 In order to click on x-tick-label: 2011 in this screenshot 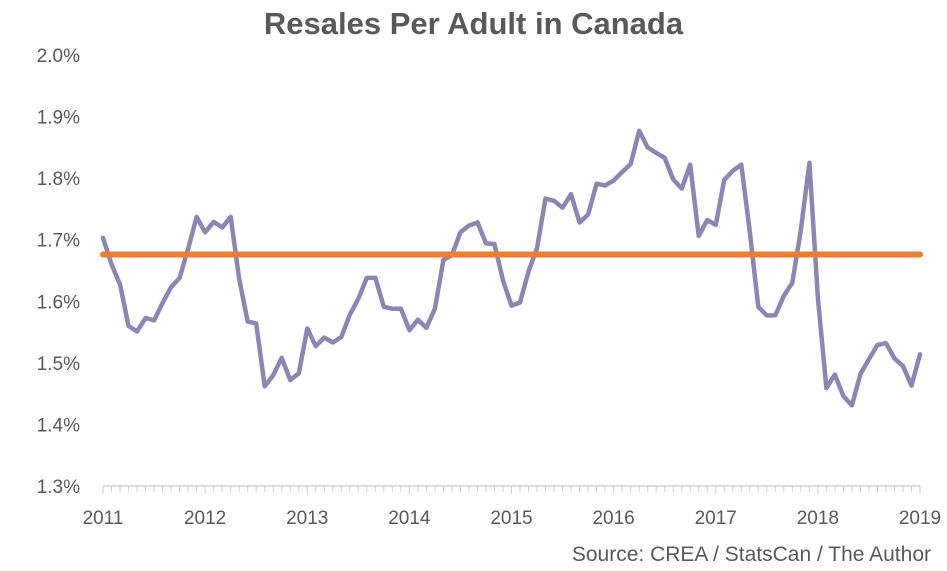, I will do `click(103, 518)`.